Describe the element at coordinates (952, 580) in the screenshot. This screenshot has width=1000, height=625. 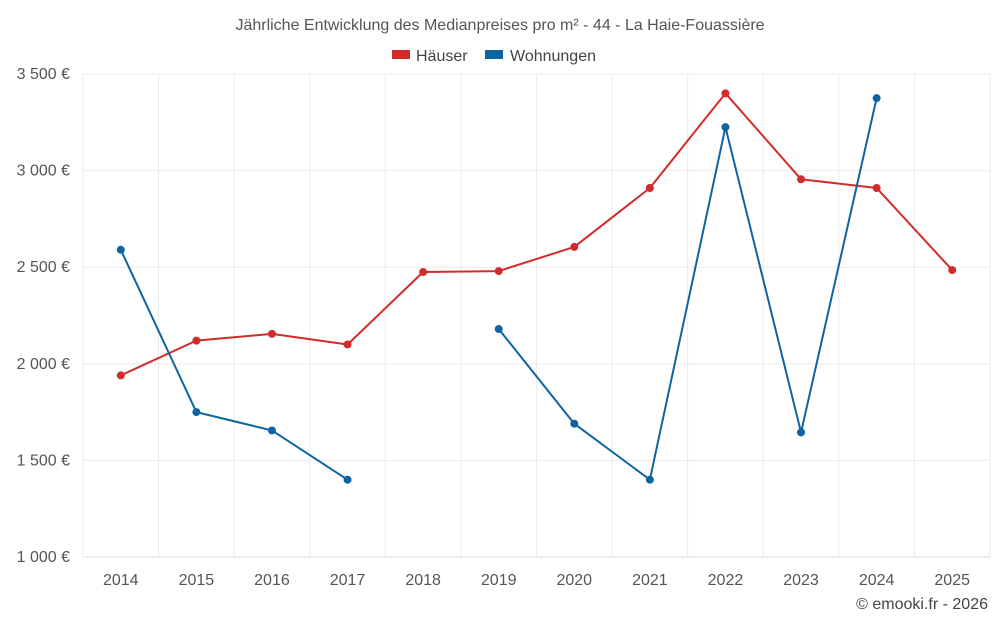
I see `x-tick-label: 2025` at that location.